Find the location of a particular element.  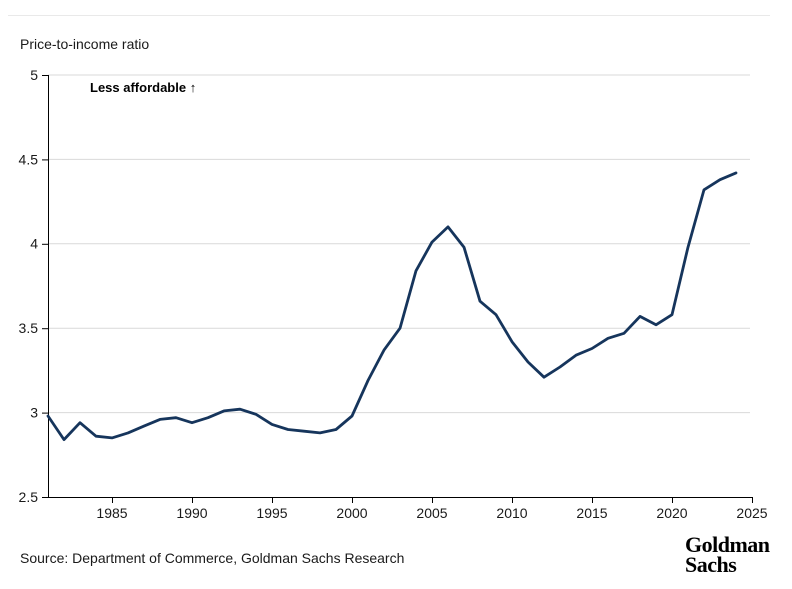

goldman-sachs-logo: Goldman Sachs is located at coordinates (727, 554).